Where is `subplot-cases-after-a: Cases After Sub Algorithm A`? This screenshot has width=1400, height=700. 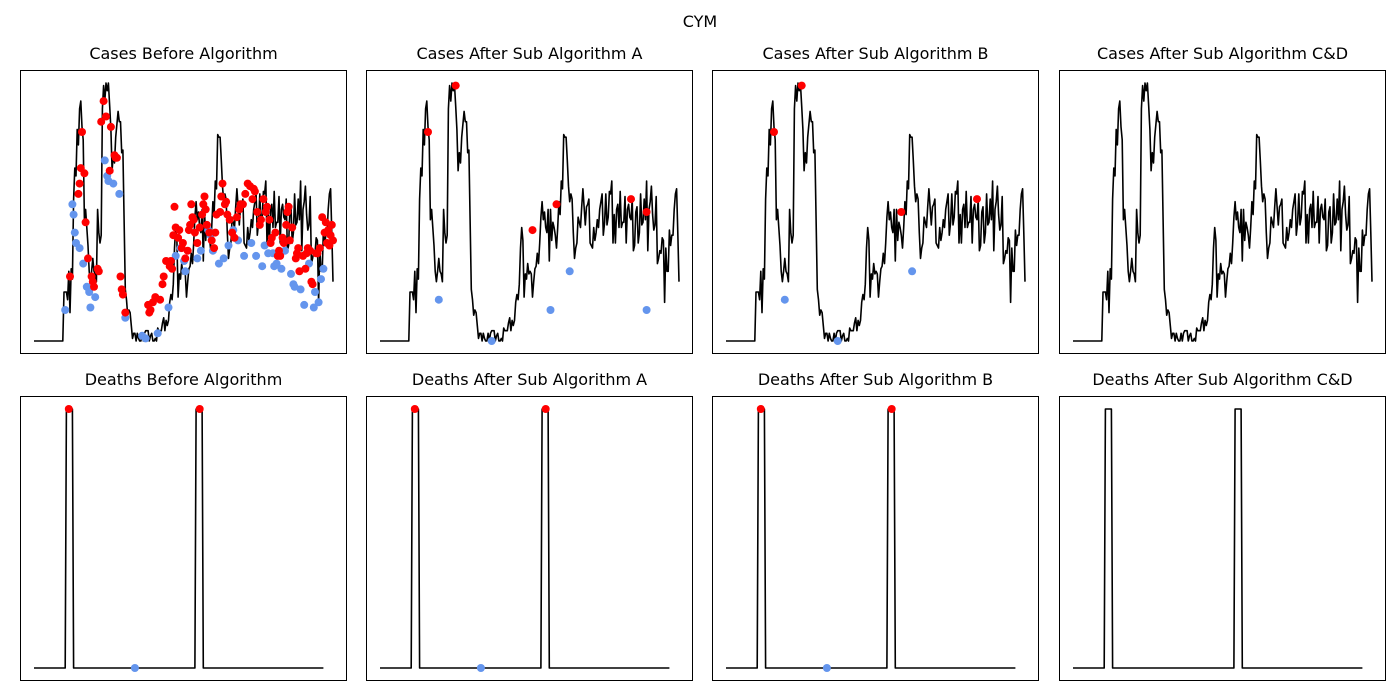 subplot-cases-after-a: Cases After Sub Algorithm A is located at coordinates (529, 199).